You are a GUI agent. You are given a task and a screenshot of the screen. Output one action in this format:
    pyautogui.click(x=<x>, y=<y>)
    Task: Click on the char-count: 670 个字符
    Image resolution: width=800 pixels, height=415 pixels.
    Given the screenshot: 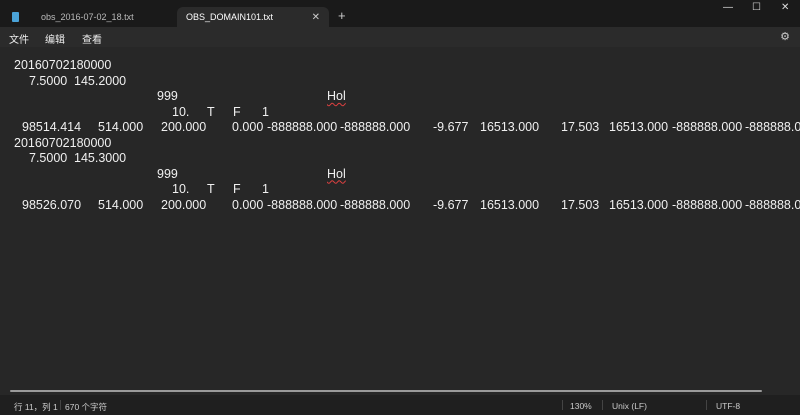 What is the action you would take?
    pyautogui.click(x=86, y=407)
    